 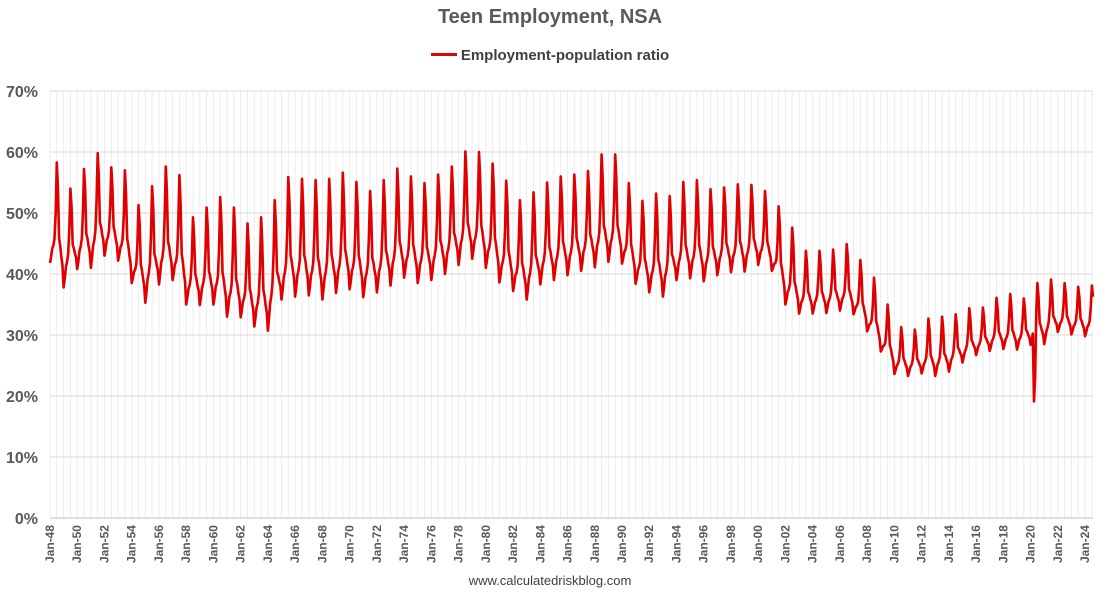 I want to click on x-tick-label: Jan-96, so click(x=704, y=544).